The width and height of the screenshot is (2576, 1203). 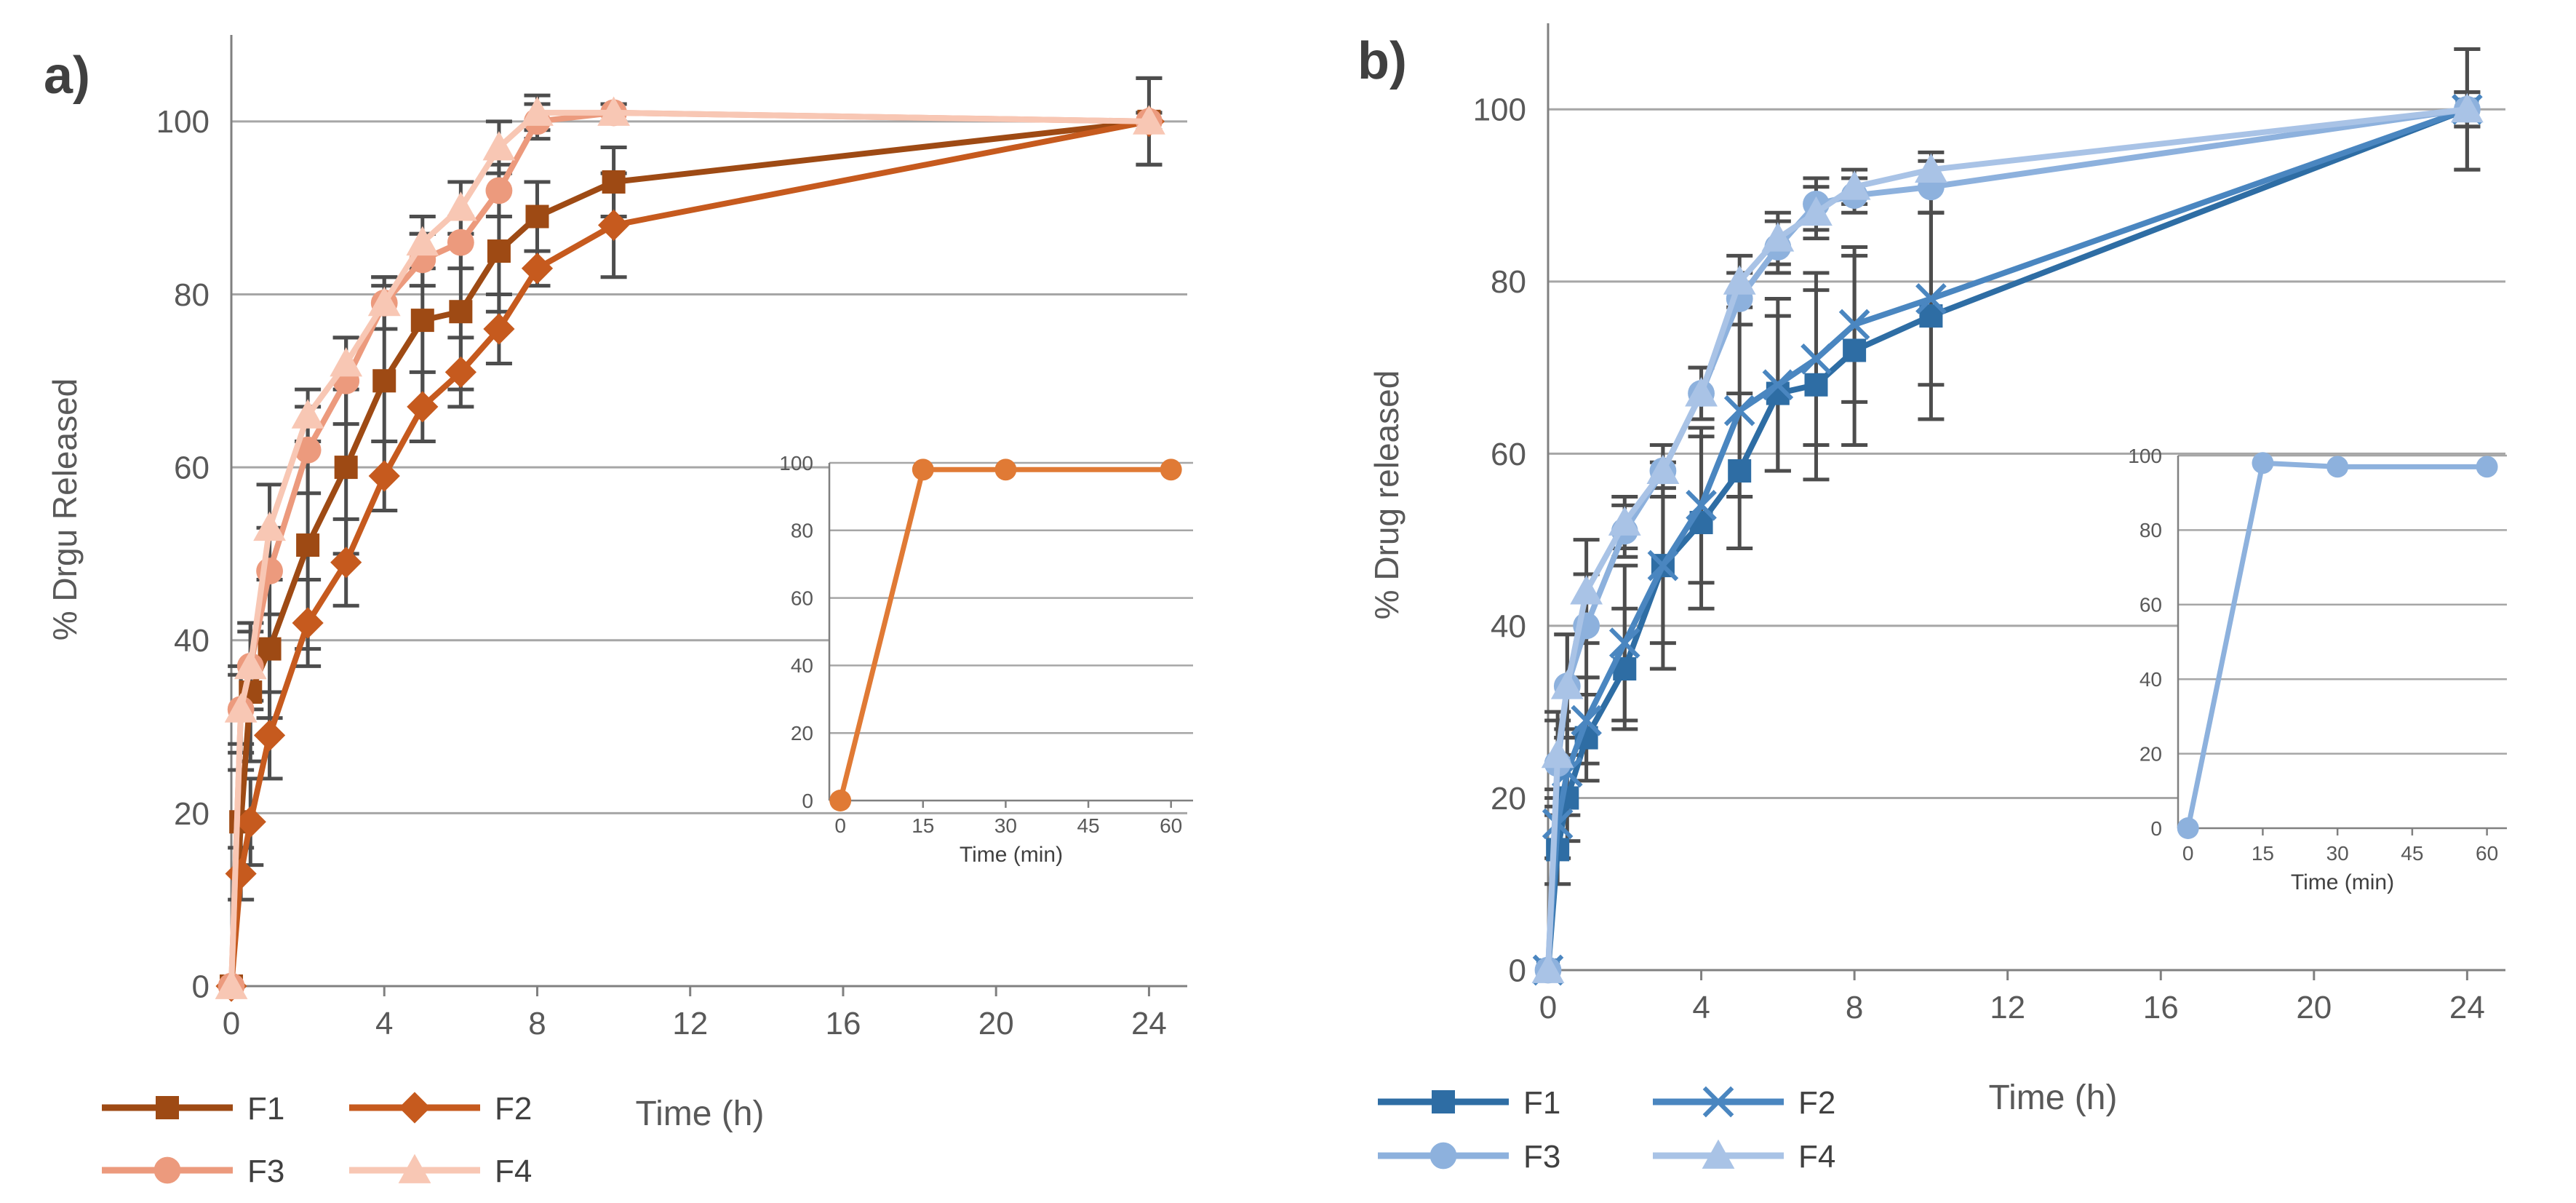 I want to click on x-tick-label: 0, so click(x=231, y=1023).